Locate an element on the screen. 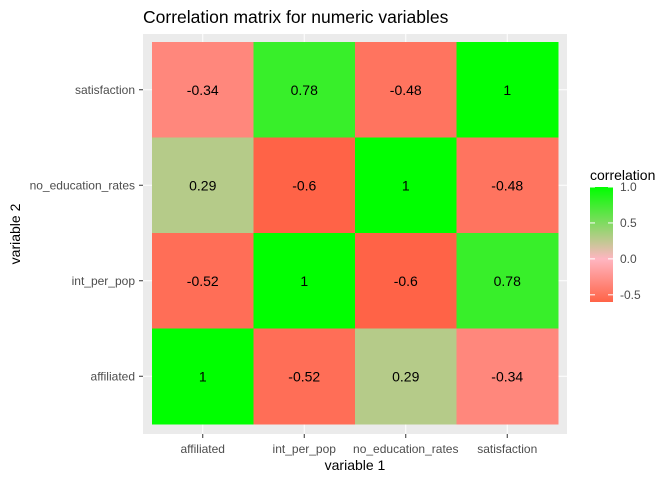  y-tick-label: satisfaction is located at coordinates (105, 90).